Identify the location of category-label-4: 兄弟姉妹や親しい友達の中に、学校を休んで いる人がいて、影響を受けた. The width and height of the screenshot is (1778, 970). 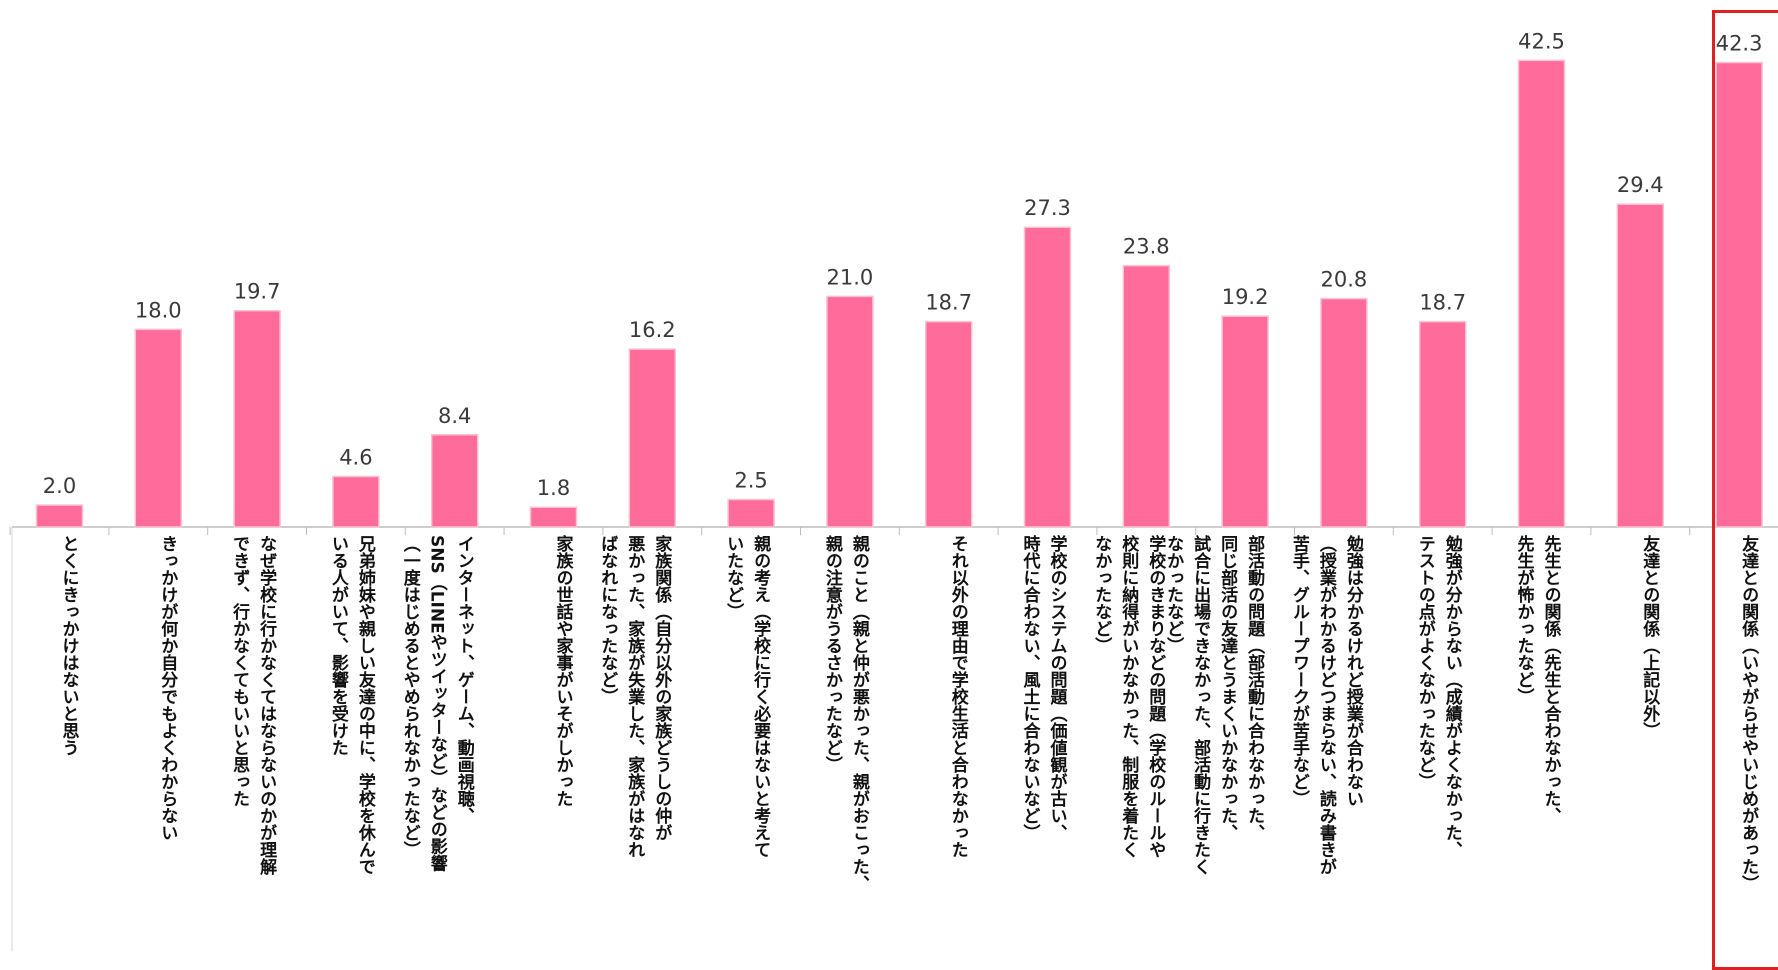
(351, 705).